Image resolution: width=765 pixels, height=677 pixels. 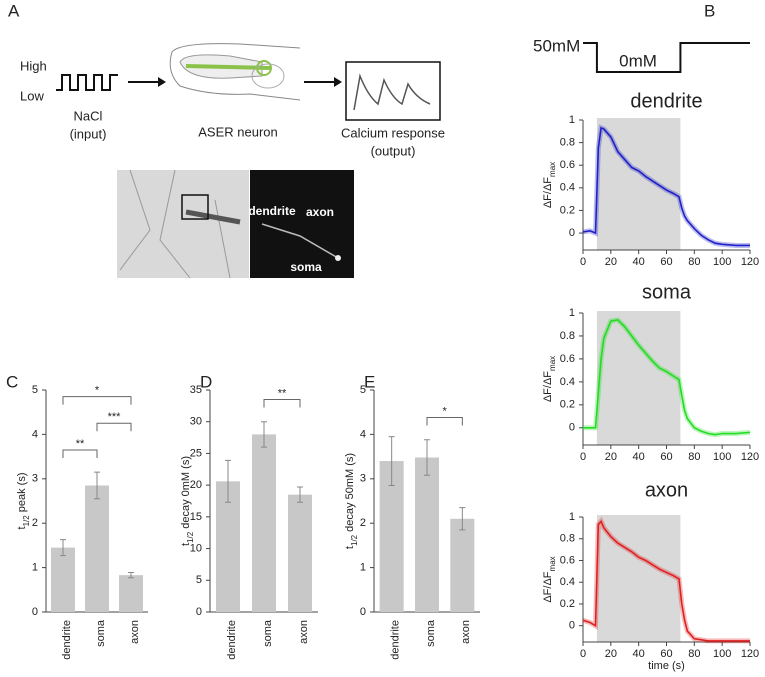 I want to click on y-tick-label: 20, so click(x=196, y=485).